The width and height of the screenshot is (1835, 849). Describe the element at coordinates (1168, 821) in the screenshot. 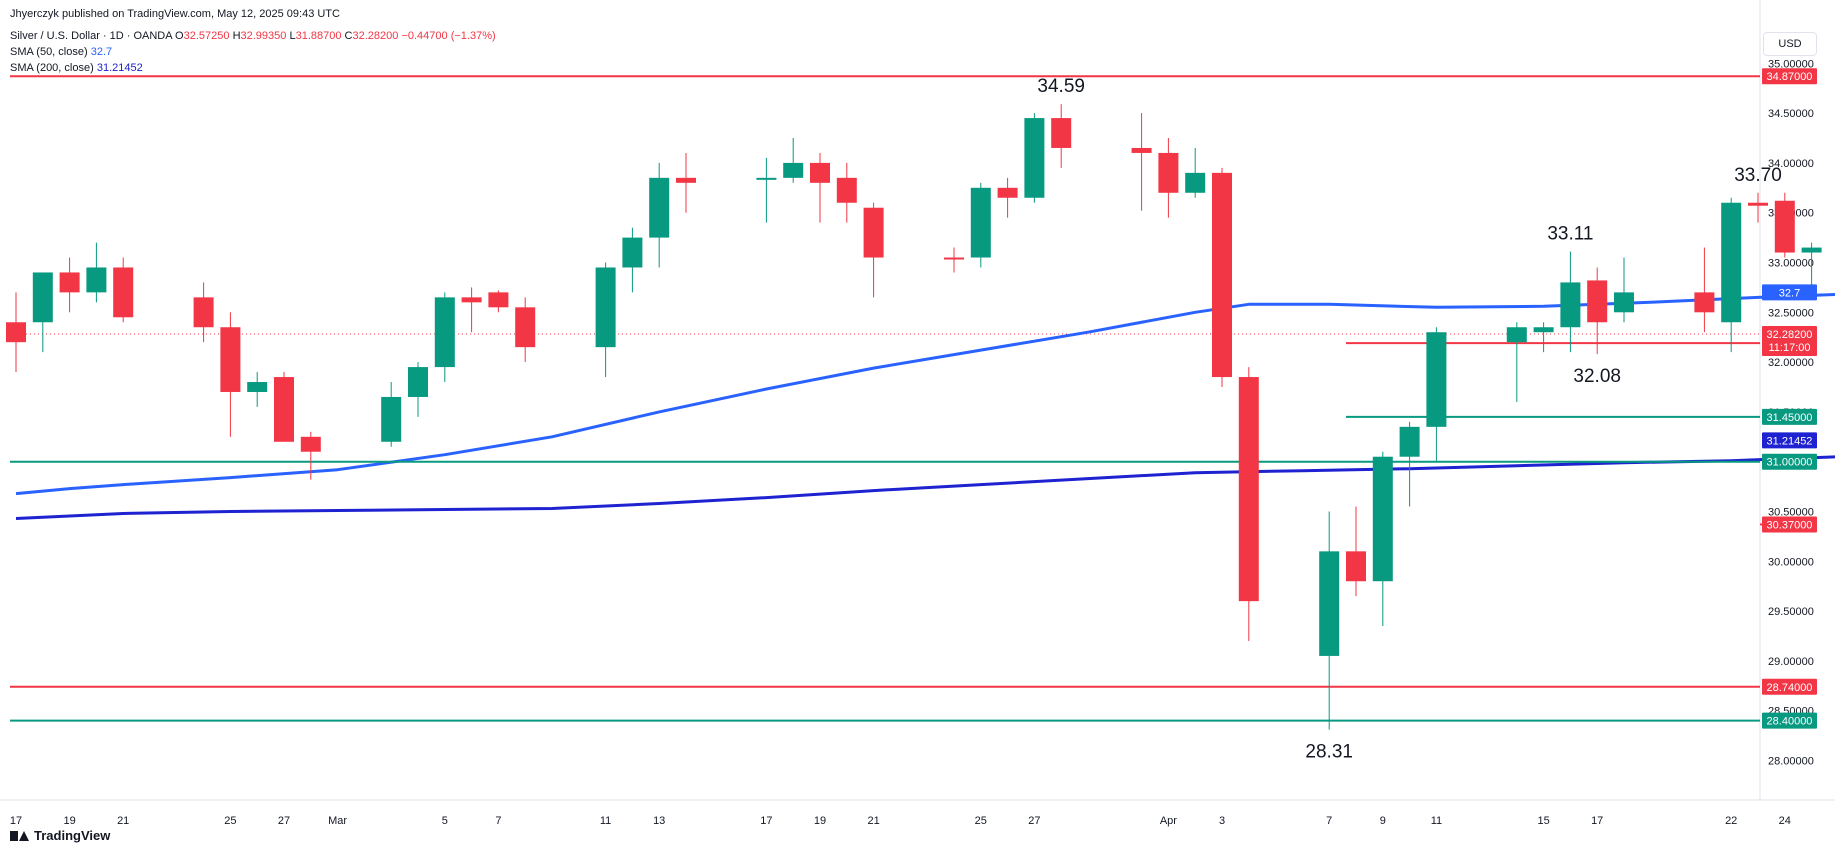

I see `x-tick-label: Apr` at that location.